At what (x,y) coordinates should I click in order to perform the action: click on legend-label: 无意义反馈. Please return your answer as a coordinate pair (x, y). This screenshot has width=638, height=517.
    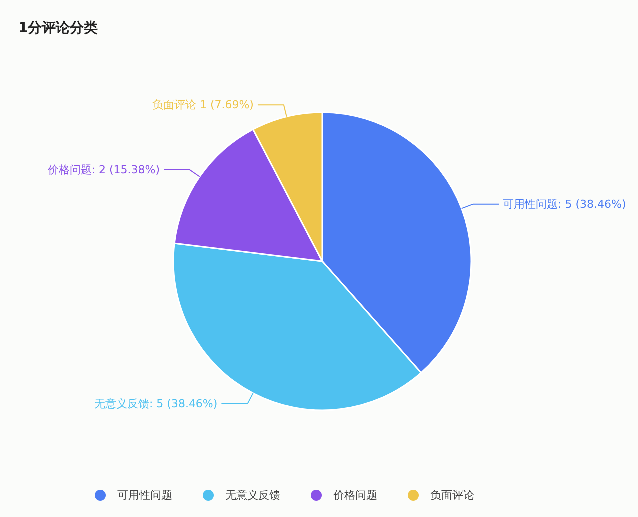
    Looking at the image, I should click on (253, 495).